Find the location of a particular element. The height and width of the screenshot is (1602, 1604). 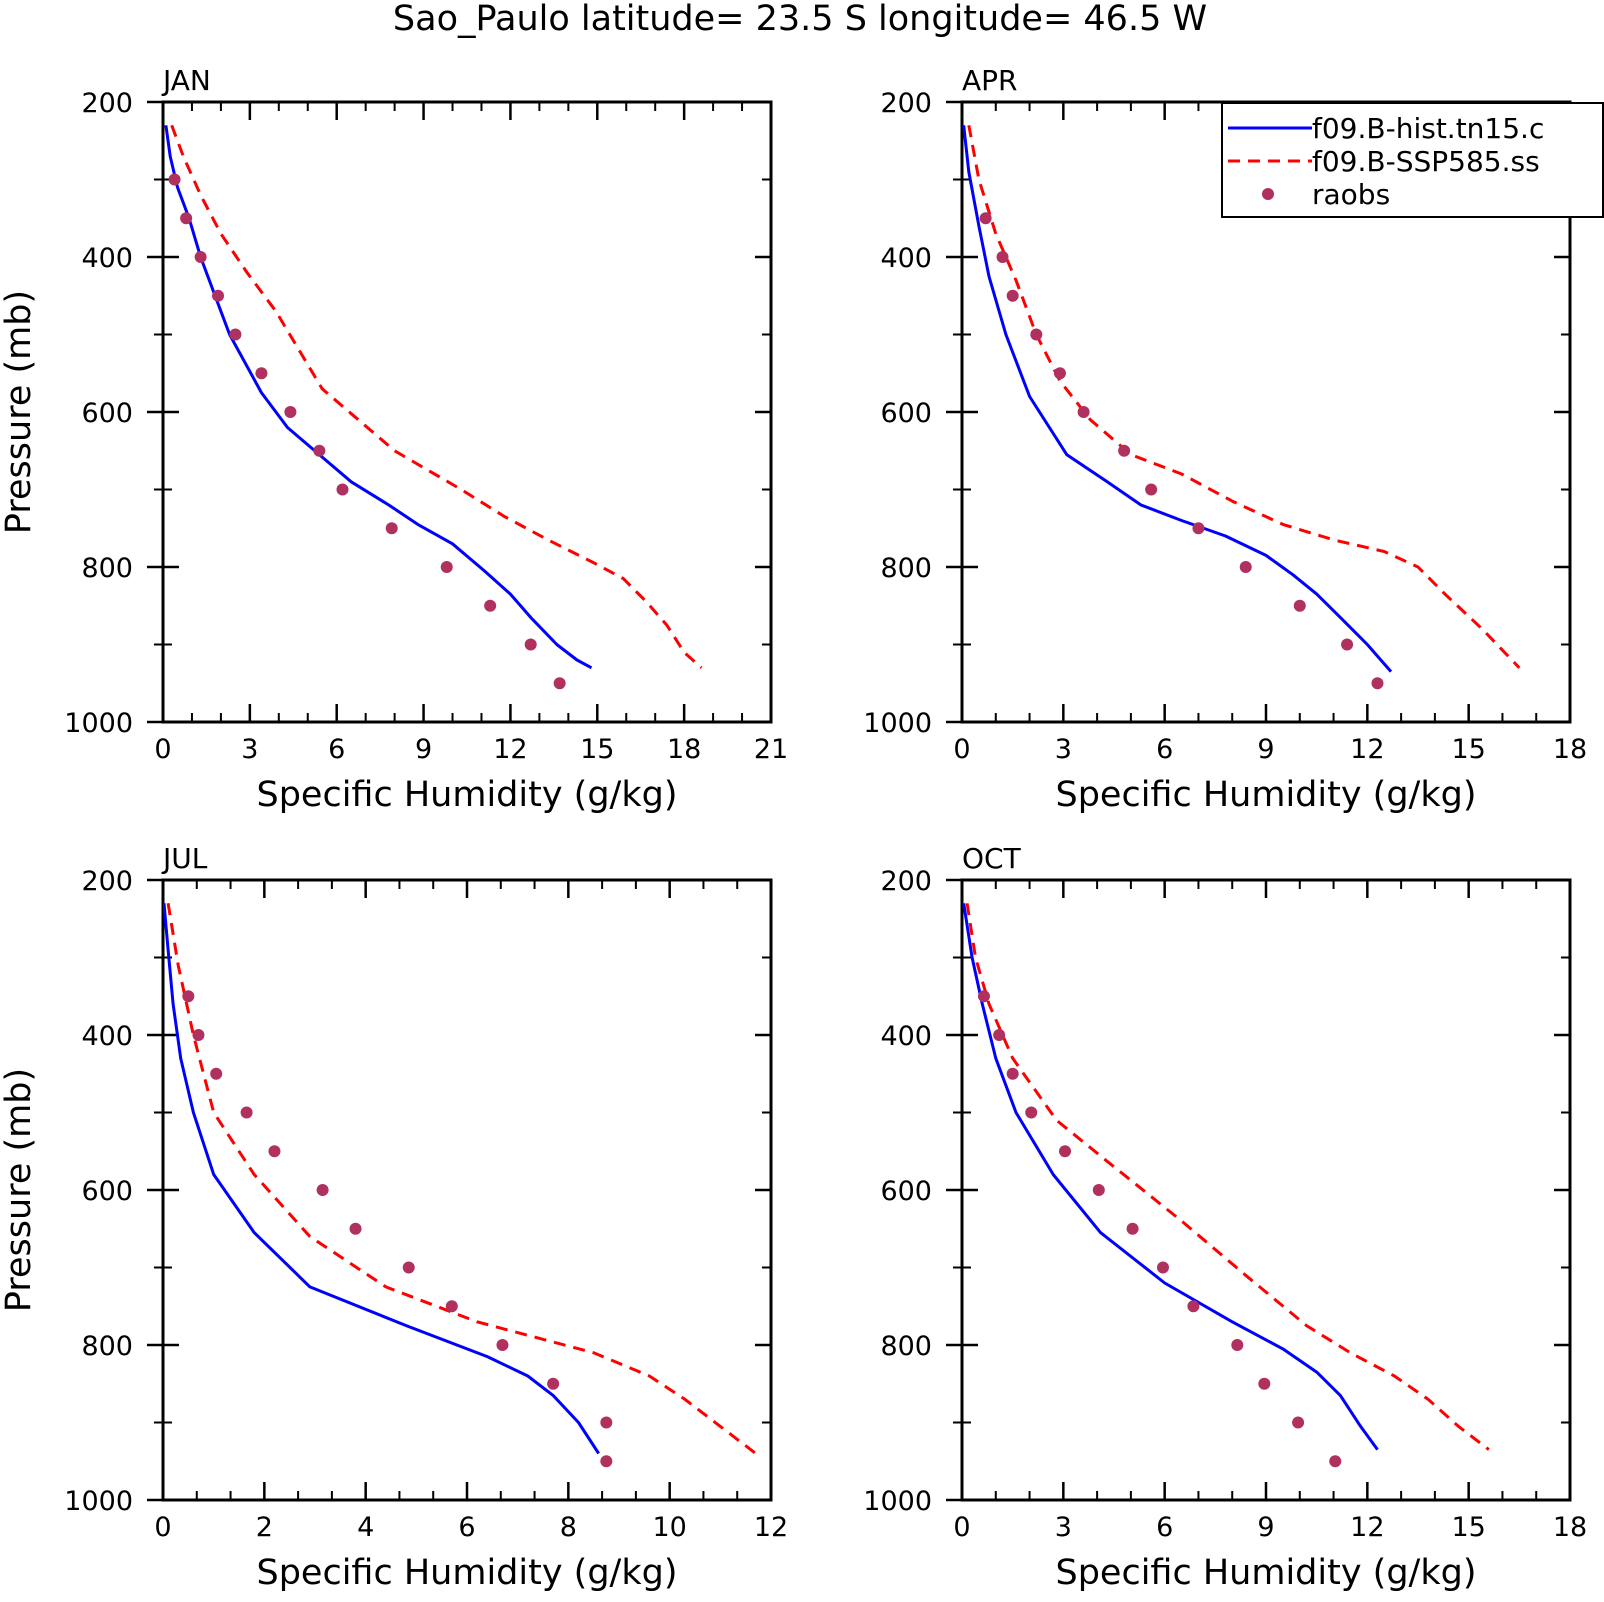

panel-label: OCT is located at coordinates (992, 858).